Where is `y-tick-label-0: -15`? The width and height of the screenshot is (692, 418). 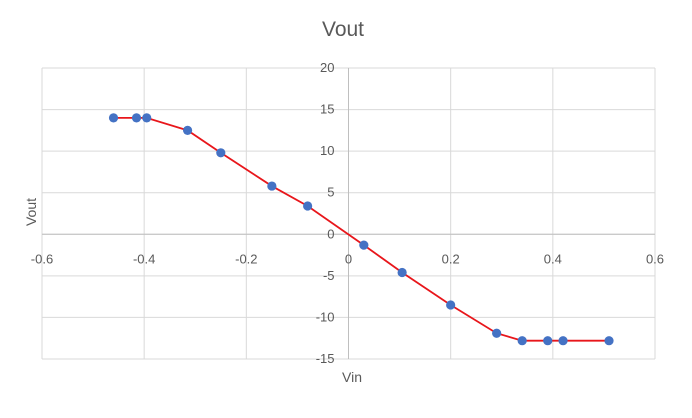
y-tick-label-0: -15 is located at coordinates (325, 358).